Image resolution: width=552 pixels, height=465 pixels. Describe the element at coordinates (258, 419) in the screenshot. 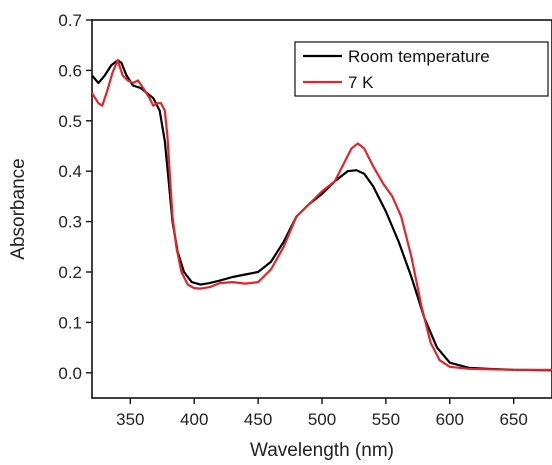

I see `x-tick-label: 450` at that location.